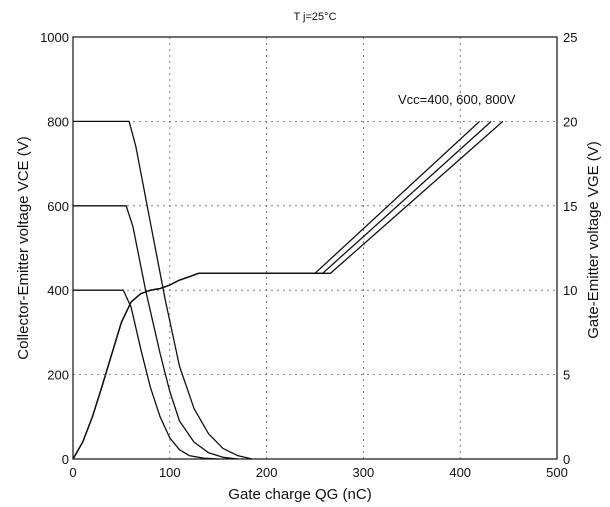 The height and width of the screenshot is (507, 610). What do you see at coordinates (570, 121) in the screenshot?
I see `y-right-tick-label: 20` at bounding box center [570, 121].